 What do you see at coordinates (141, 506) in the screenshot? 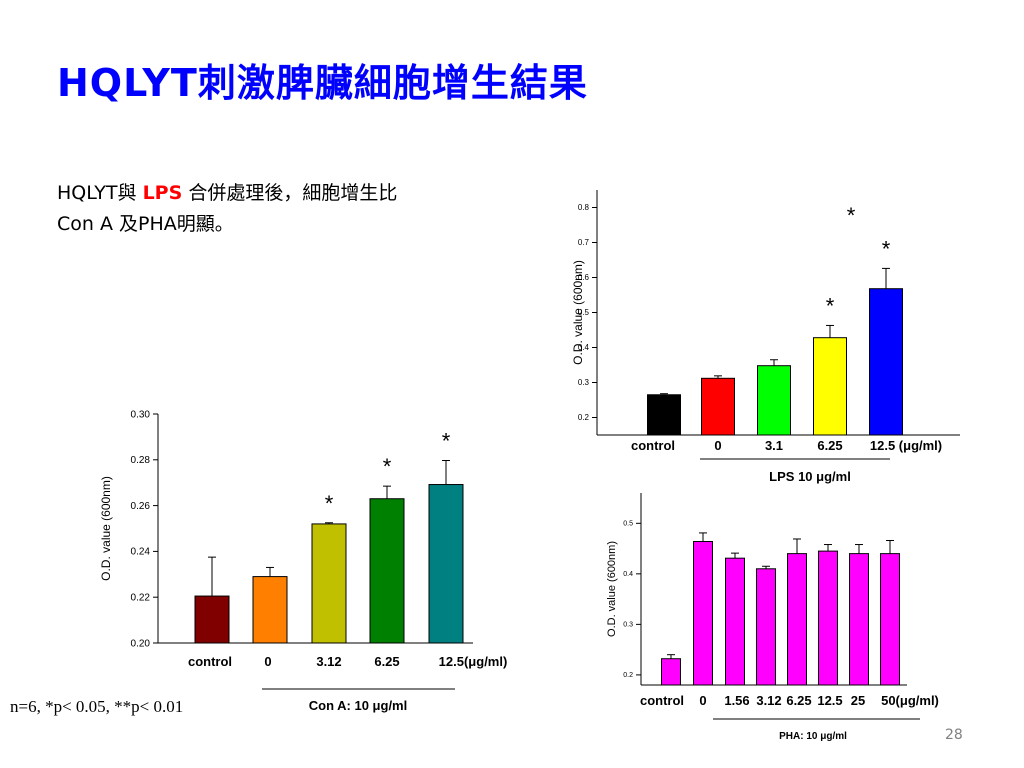
I see `y-tick-label: 0.26` at bounding box center [141, 506].